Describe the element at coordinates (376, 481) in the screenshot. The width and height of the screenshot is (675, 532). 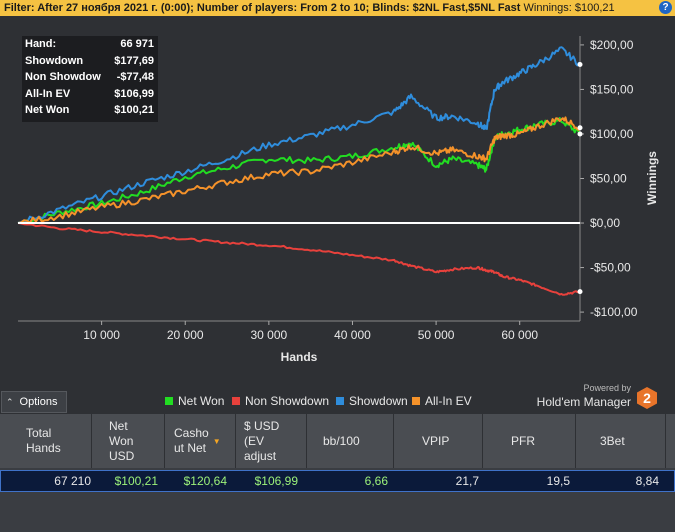
I see `cell-bb100: 6,66` at that location.